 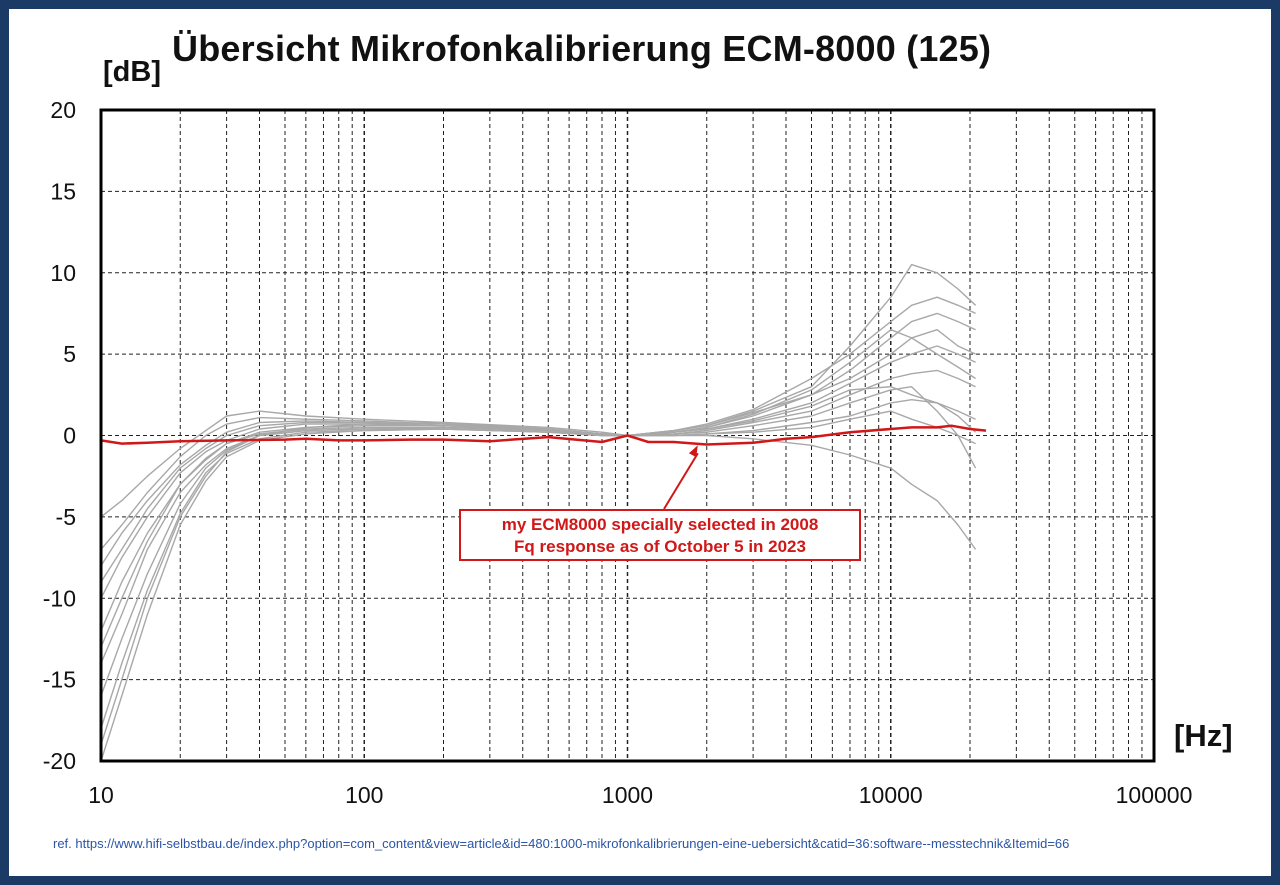 What do you see at coordinates (1203, 735) in the screenshot?
I see `x-axis-label: [Hz]` at bounding box center [1203, 735].